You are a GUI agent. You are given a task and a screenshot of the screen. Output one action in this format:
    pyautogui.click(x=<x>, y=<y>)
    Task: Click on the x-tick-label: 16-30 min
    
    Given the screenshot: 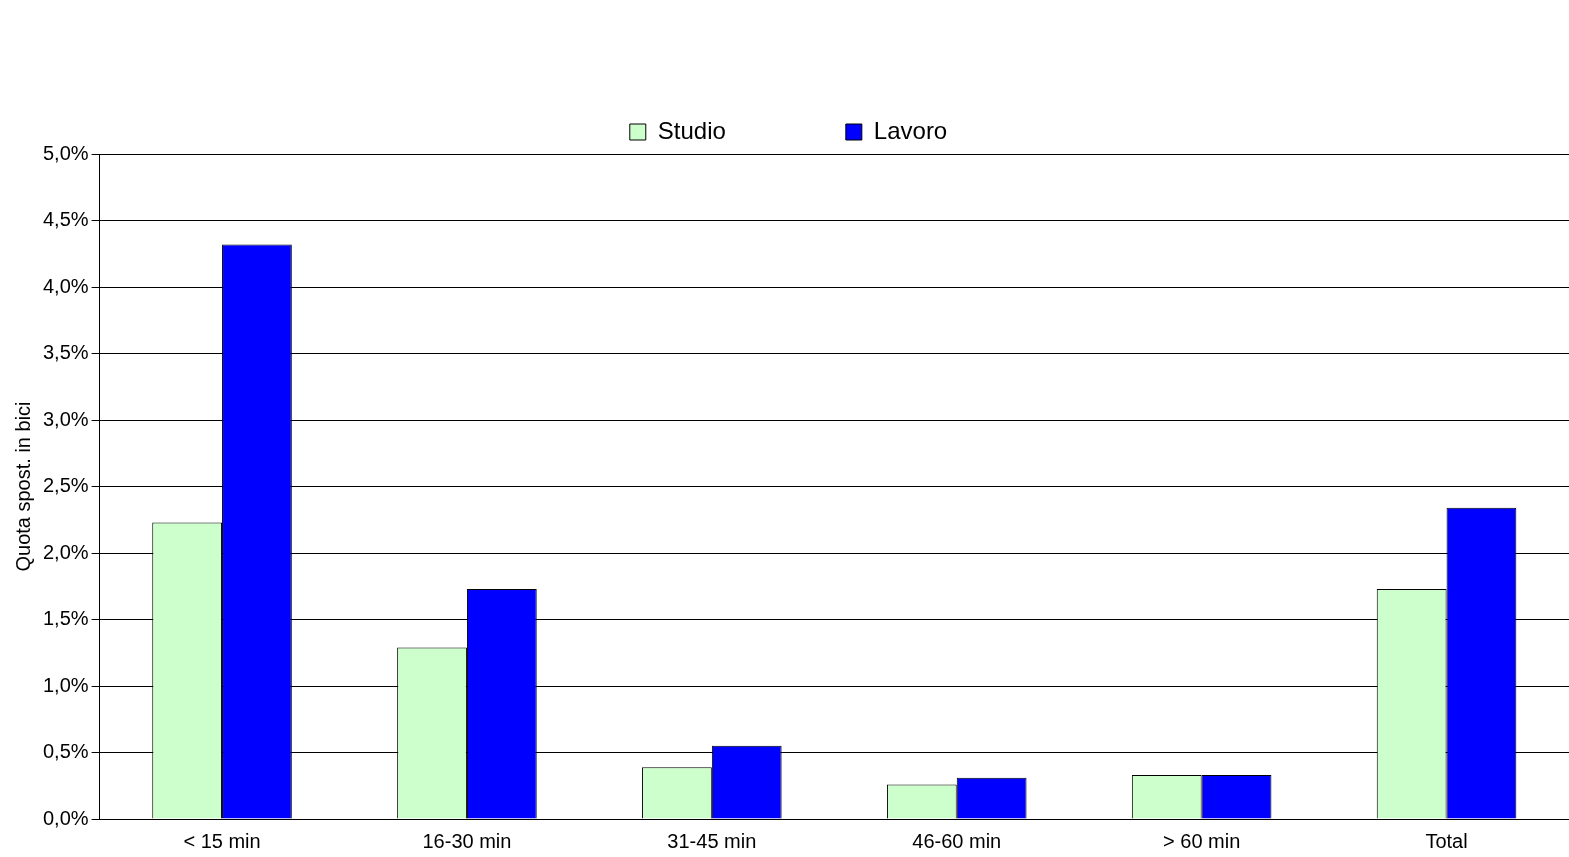 What is the action you would take?
    pyautogui.click(x=467, y=840)
    